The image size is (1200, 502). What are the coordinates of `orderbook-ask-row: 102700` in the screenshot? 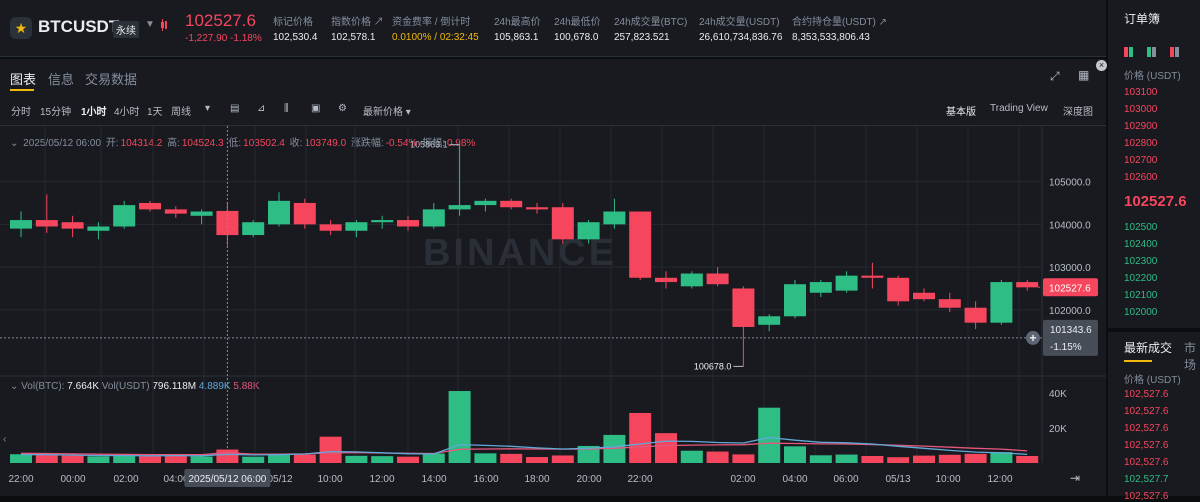 It's located at (1141, 160).